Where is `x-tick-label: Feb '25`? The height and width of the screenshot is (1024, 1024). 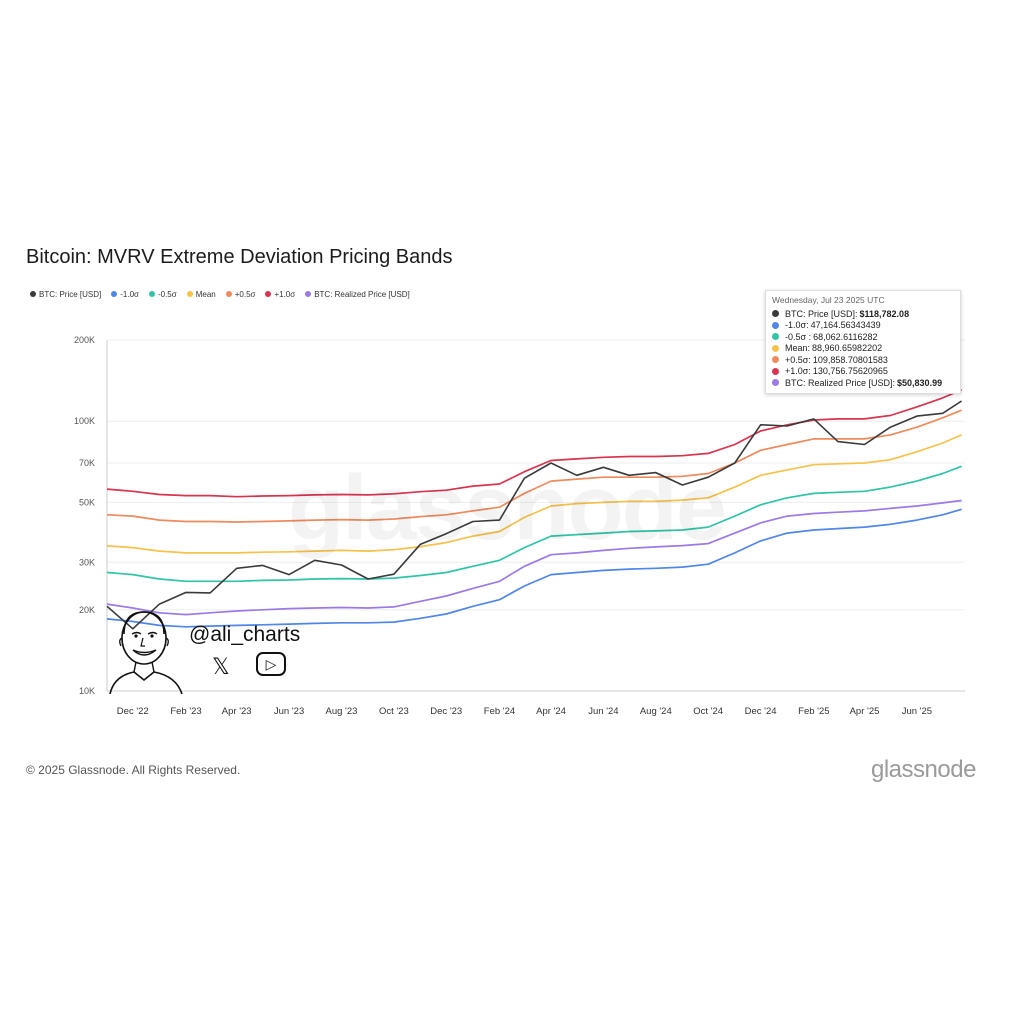
x-tick-label: Feb '25 is located at coordinates (813, 711).